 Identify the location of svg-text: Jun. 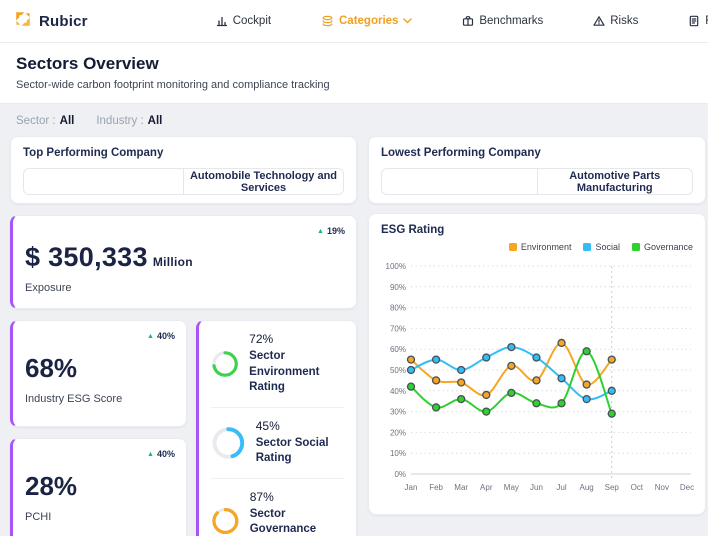
(536, 487).